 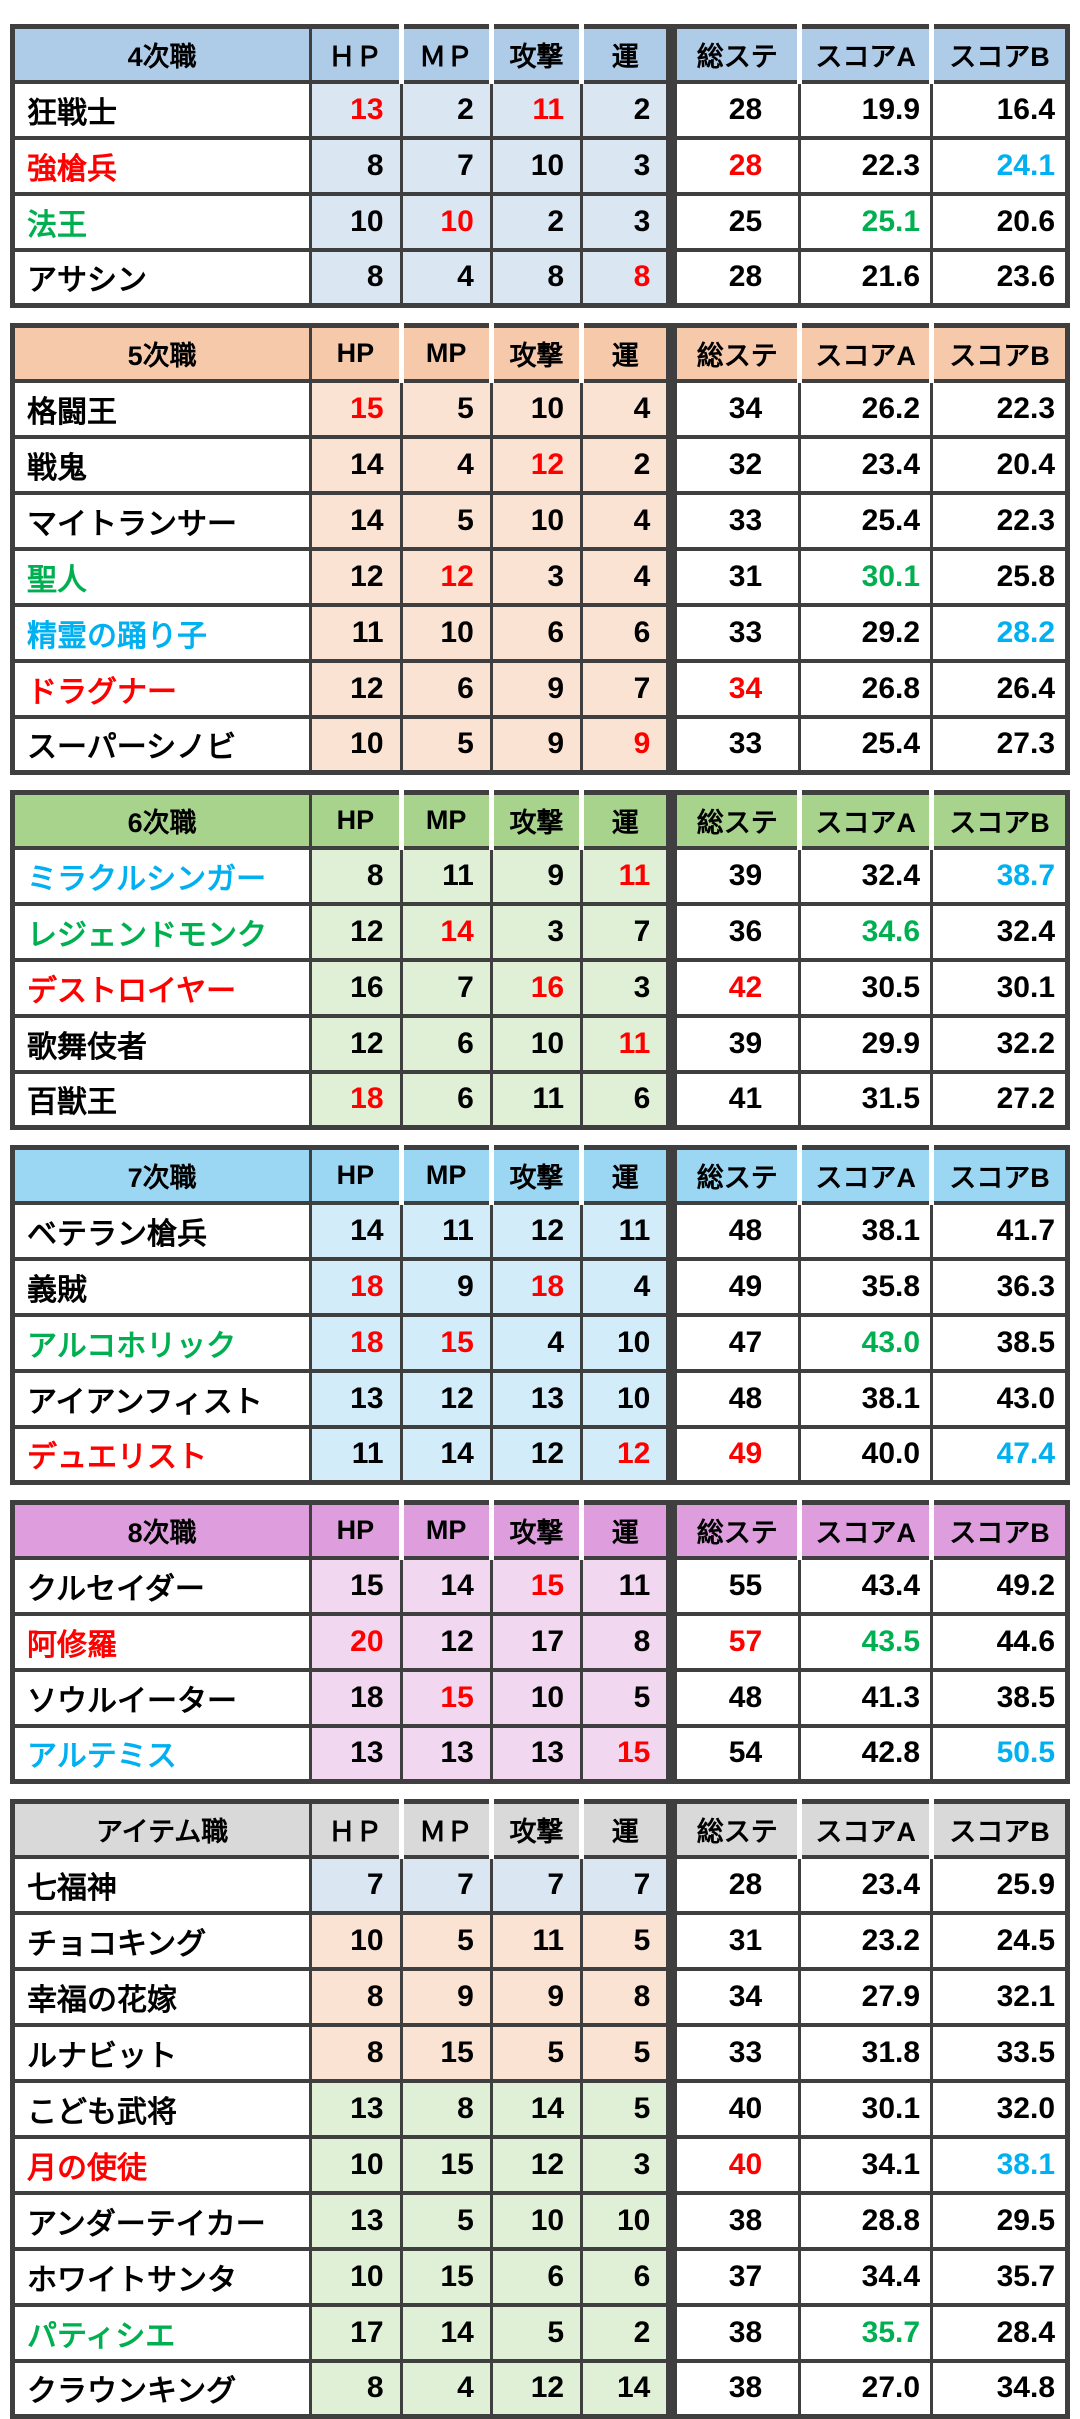 I want to click on stat-value-cell: 2, so click(x=627, y=2332).